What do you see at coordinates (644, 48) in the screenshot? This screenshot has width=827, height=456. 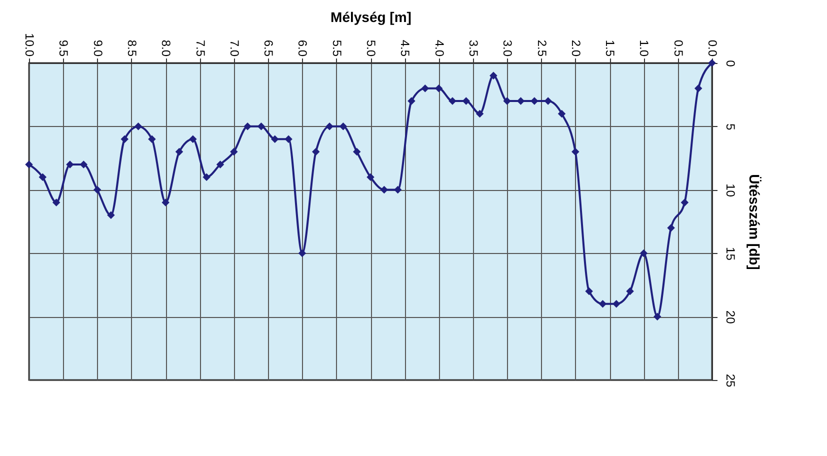 I see `x-tick-label: 1.0` at bounding box center [644, 48].